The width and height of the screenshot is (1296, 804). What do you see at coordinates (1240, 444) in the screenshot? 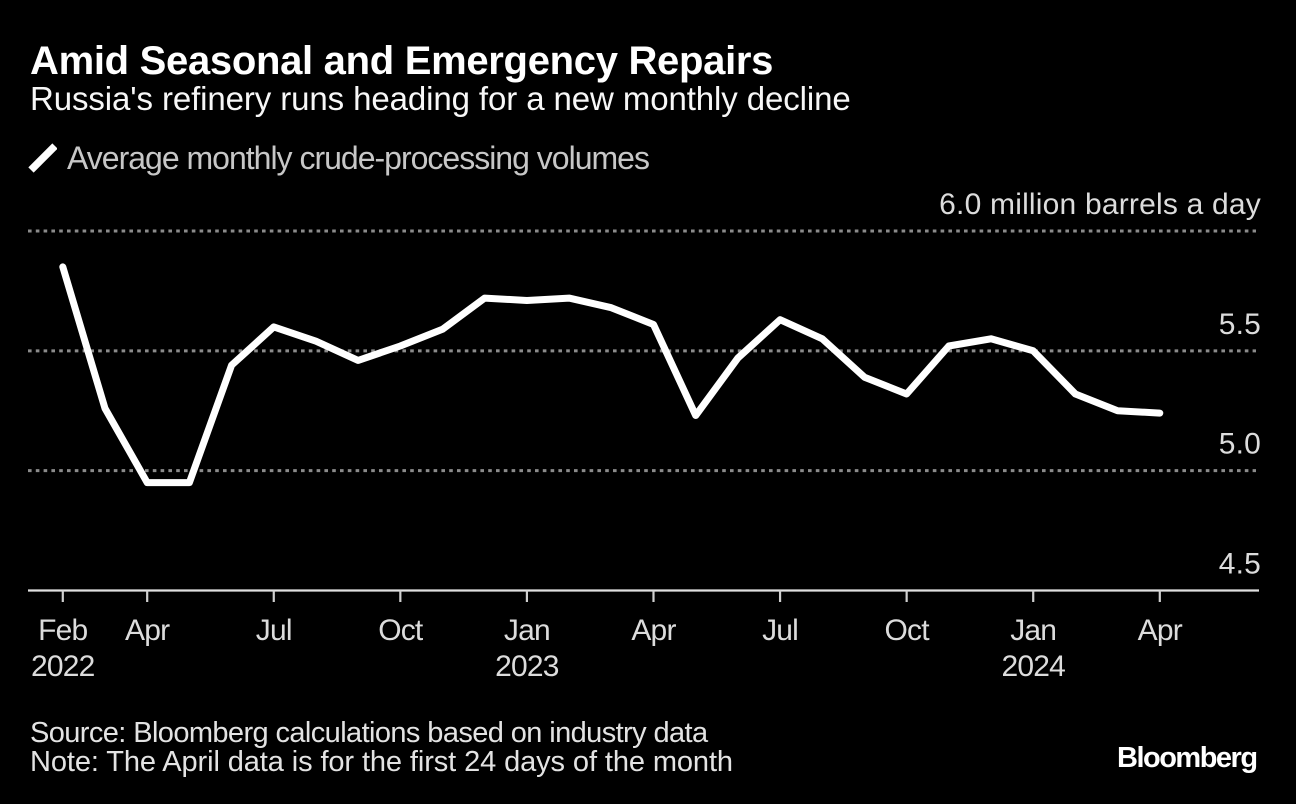
I see `y-tick-label-5.0: 5.0` at bounding box center [1240, 444].